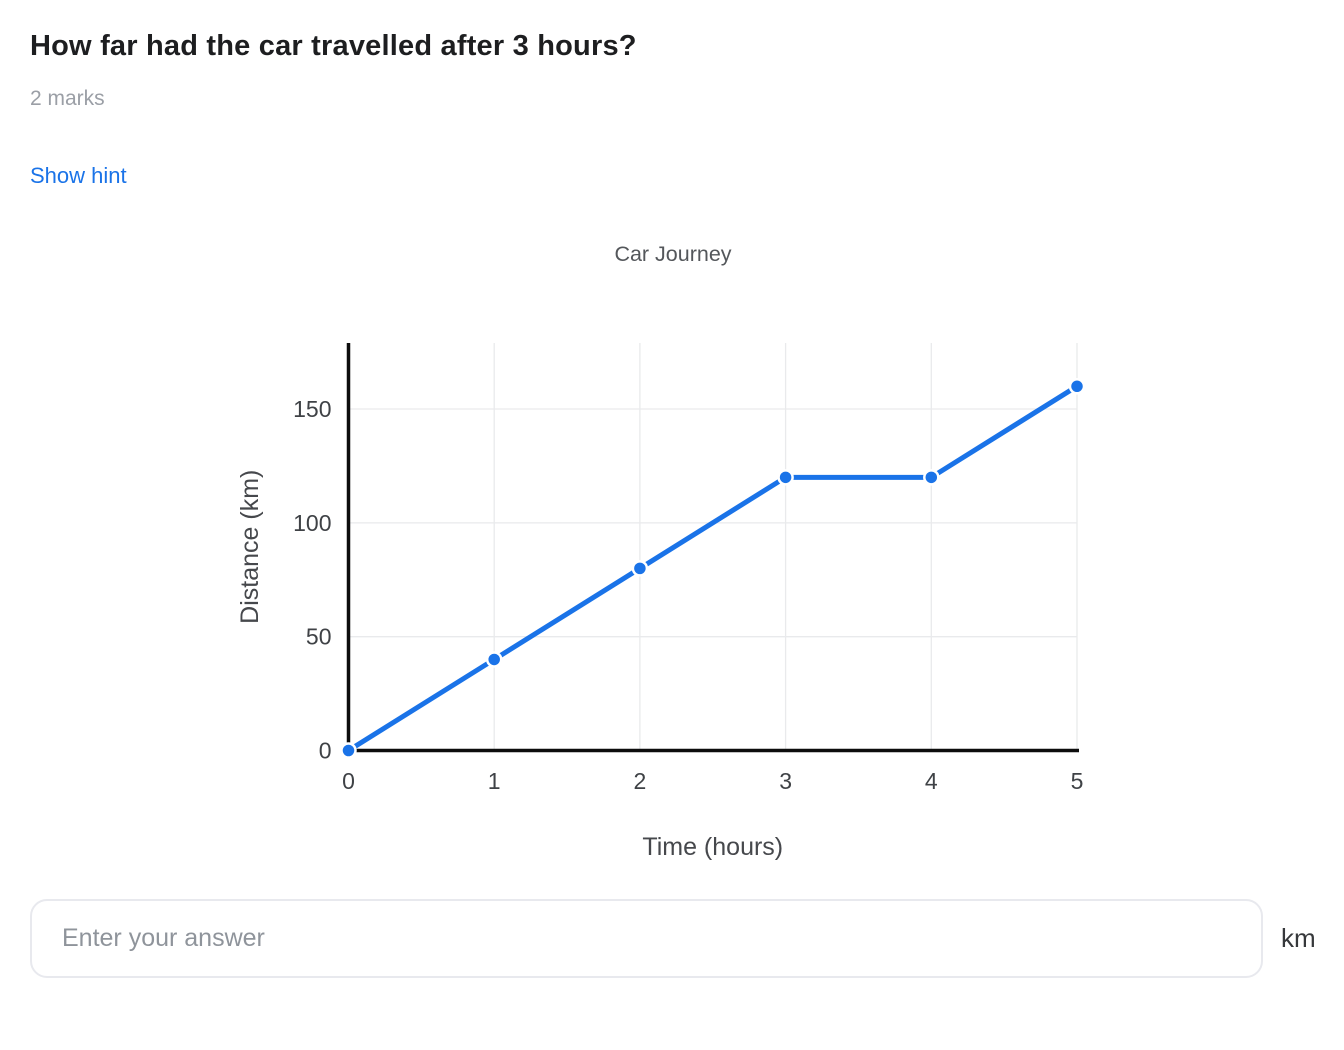 The width and height of the screenshot is (1344, 1050). I want to click on y-axis-title: Distance (km), so click(250, 547).